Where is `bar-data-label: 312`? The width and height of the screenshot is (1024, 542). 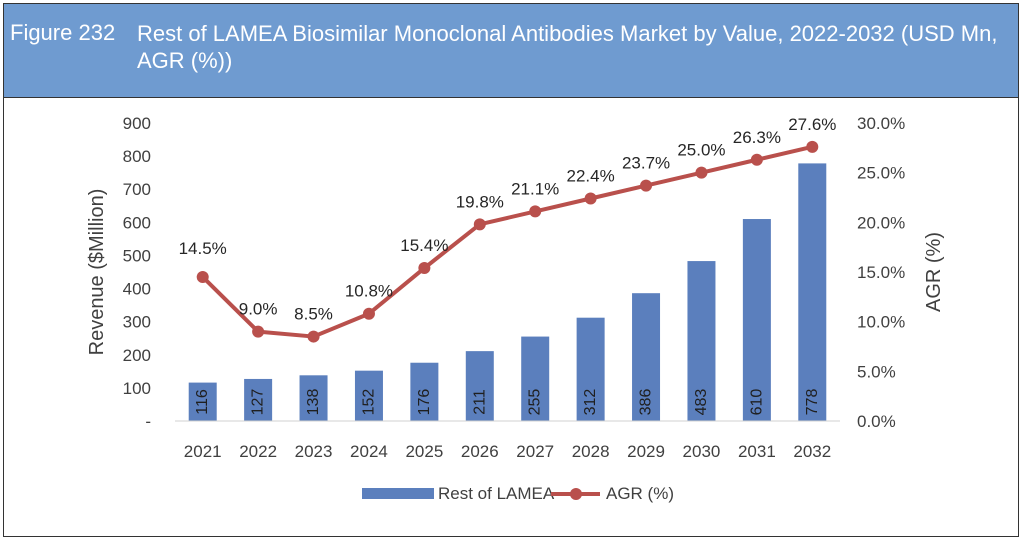 bar-data-label: 312 is located at coordinates (590, 402).